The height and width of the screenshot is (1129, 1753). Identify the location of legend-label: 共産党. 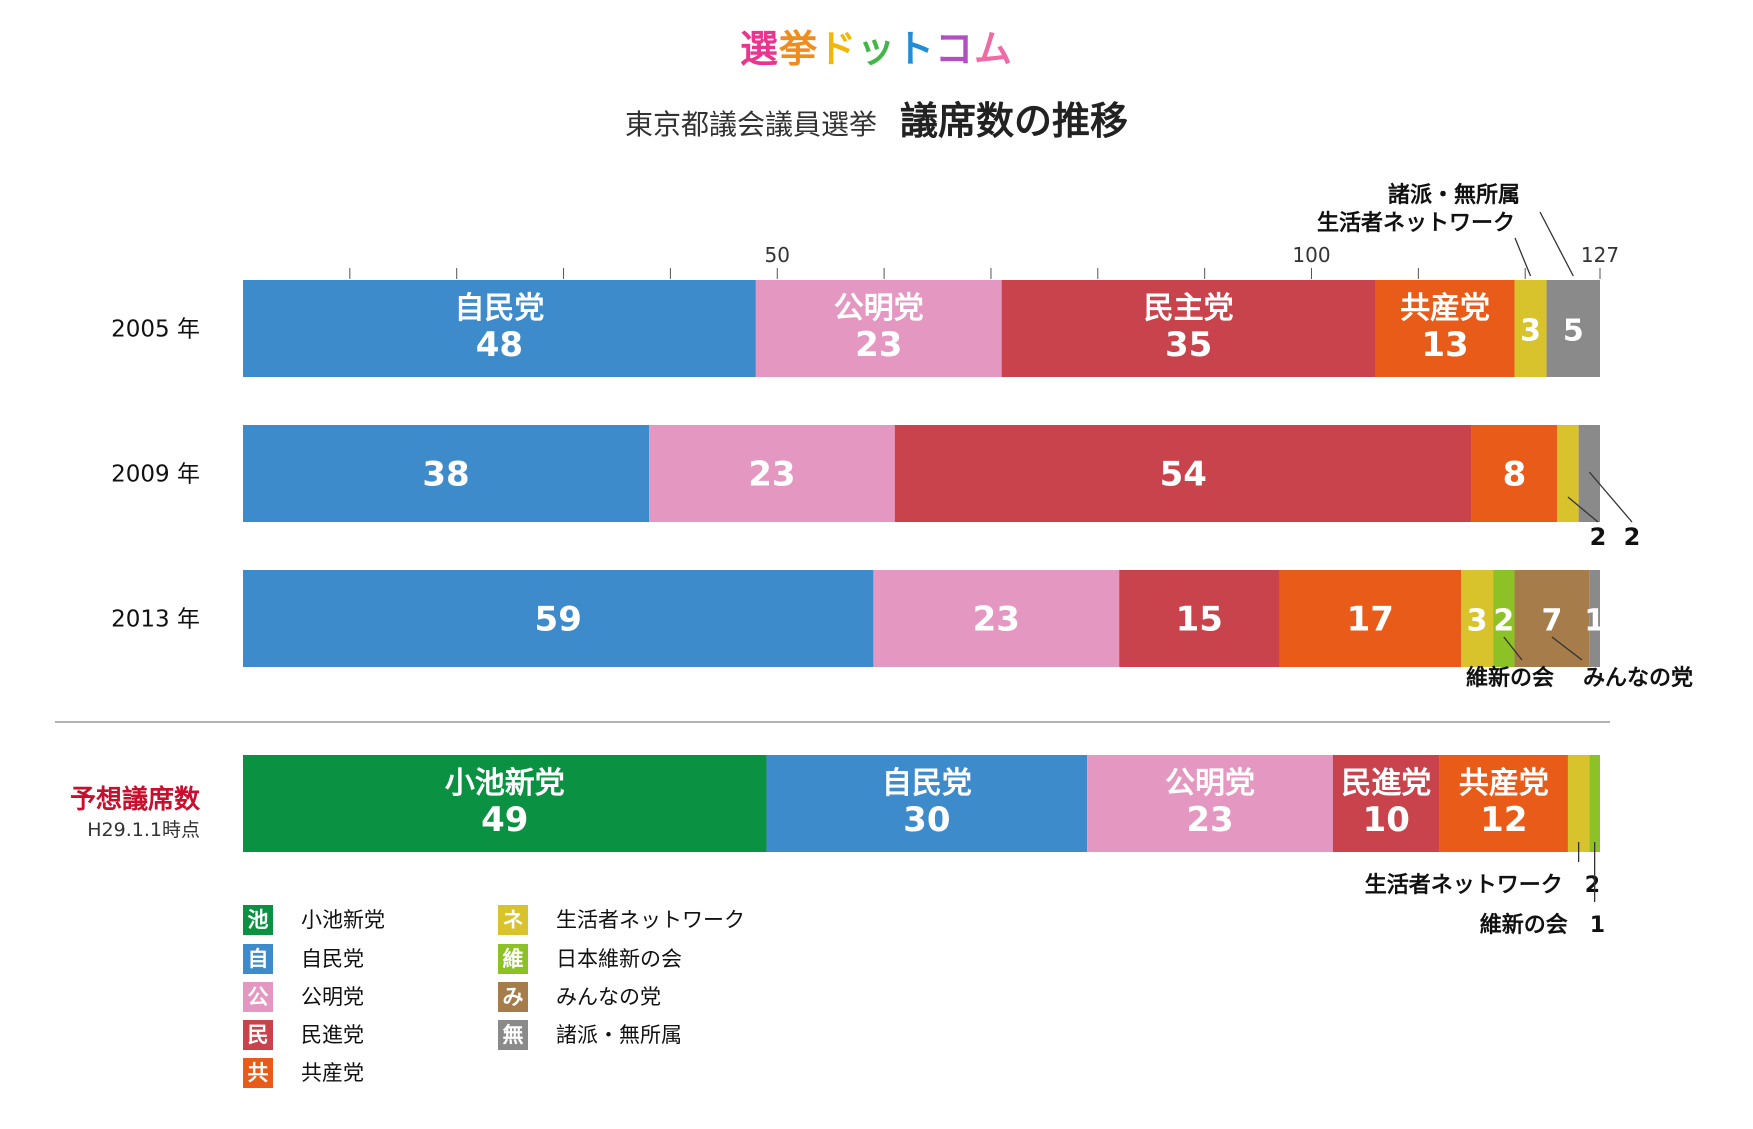
(332, 1073).